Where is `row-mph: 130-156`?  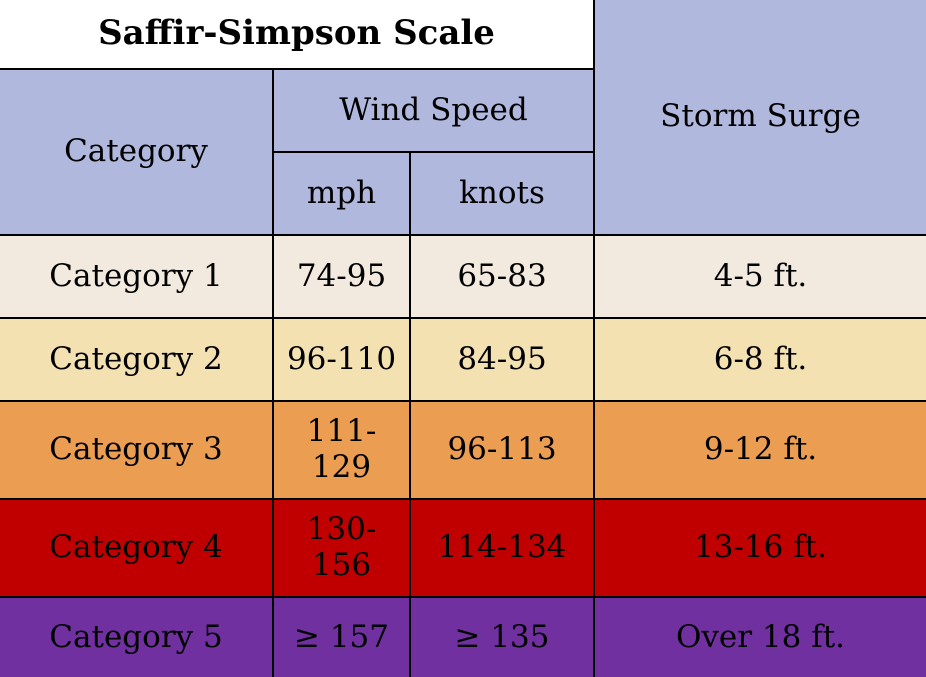
row-mph: 130-156 is located at coordinates (341, 548).